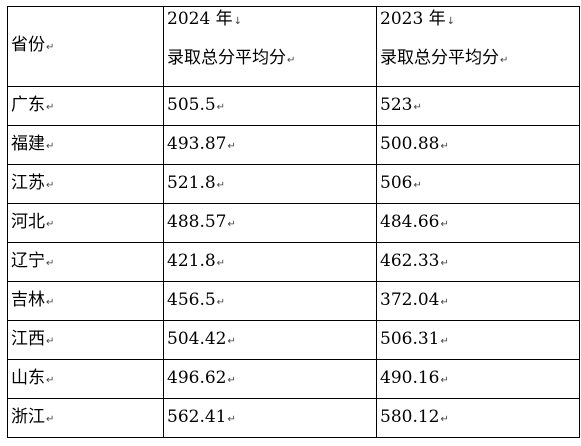  I want to click on score-2023-cell: 484.66↵, so click(478, 223).